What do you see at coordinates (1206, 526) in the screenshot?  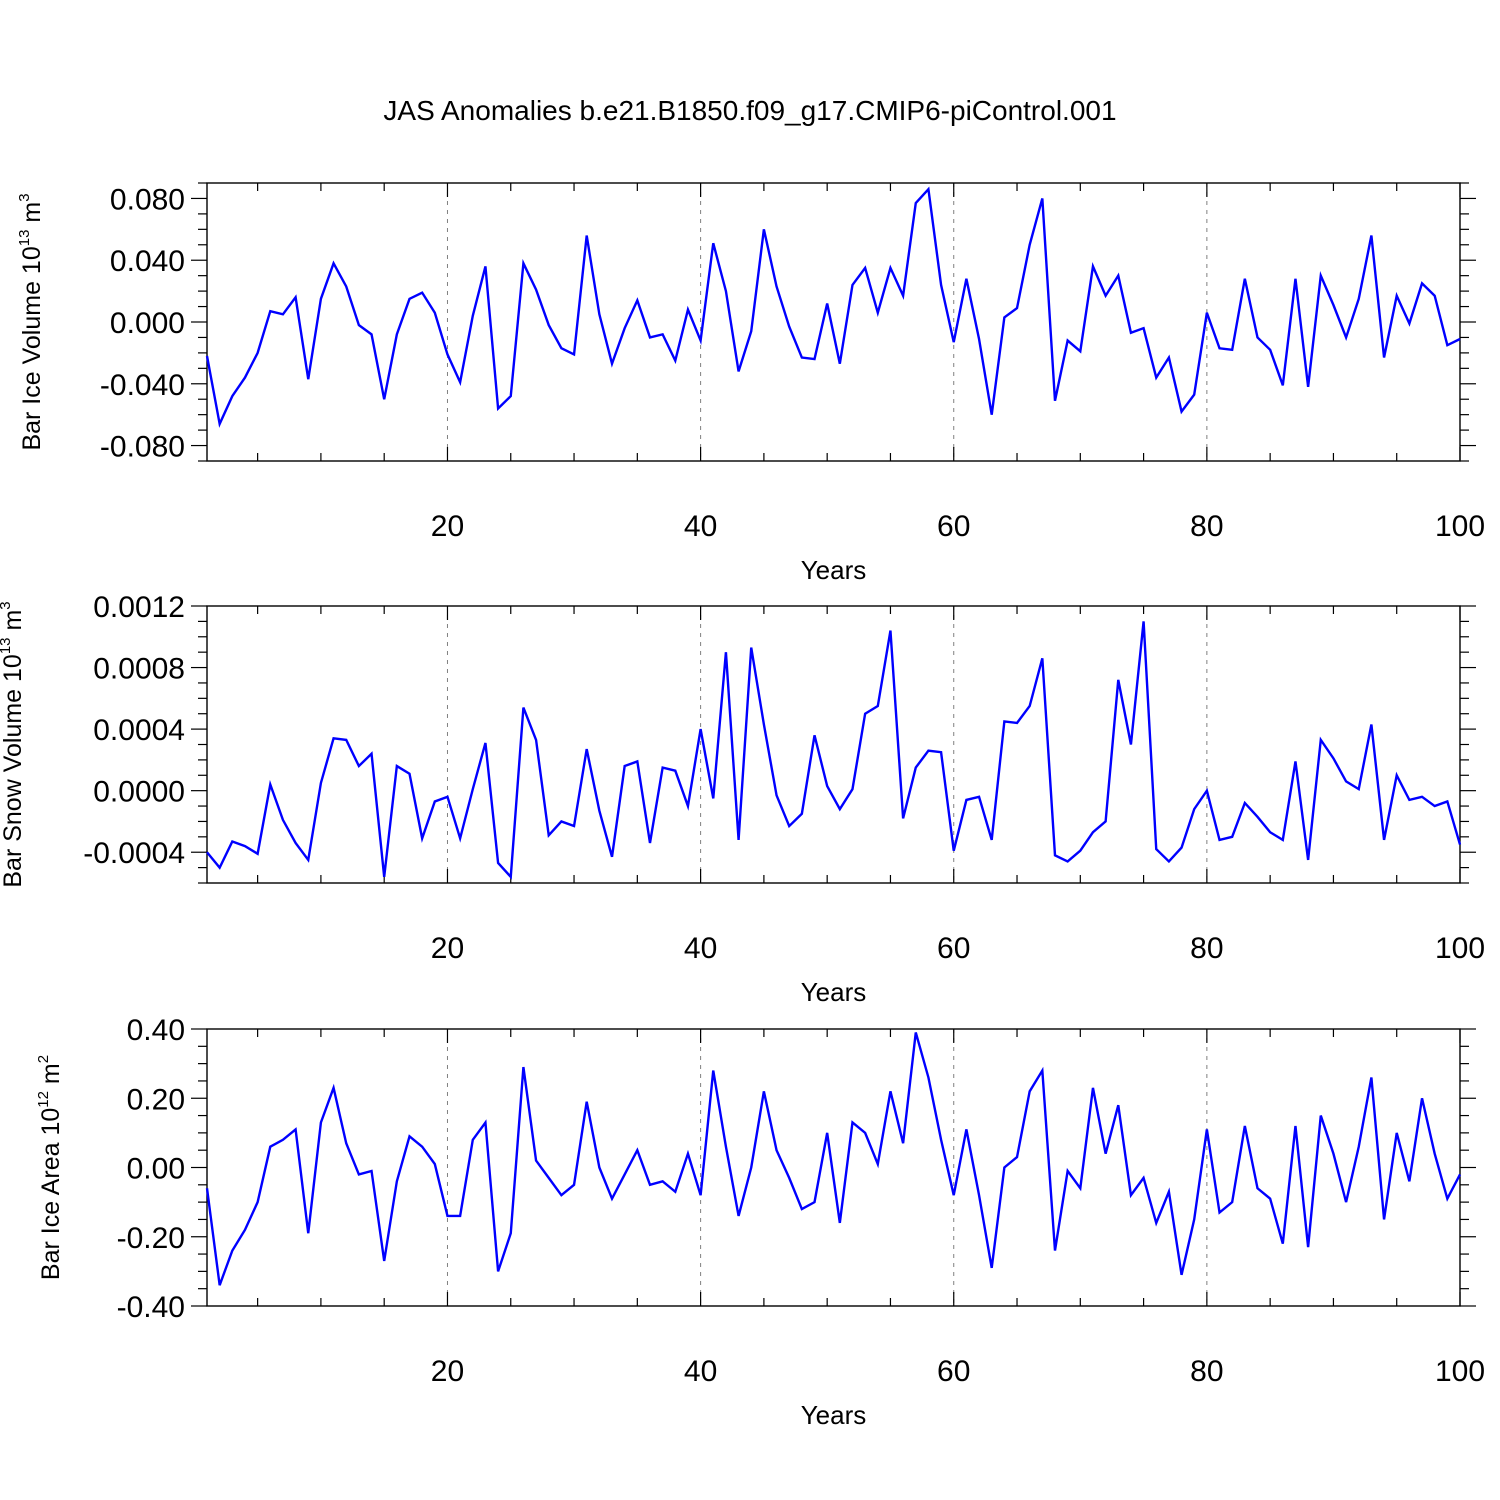 I see `xtick-label-ice-volume-3: 80` at bounding box center [1206, 526].